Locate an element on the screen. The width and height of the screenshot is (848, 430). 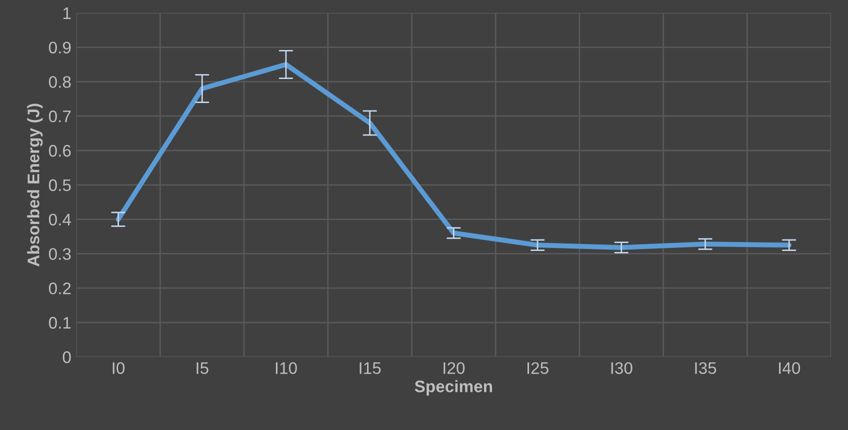
y-tick-label: 0.2 is located at coordinates (59, 288).